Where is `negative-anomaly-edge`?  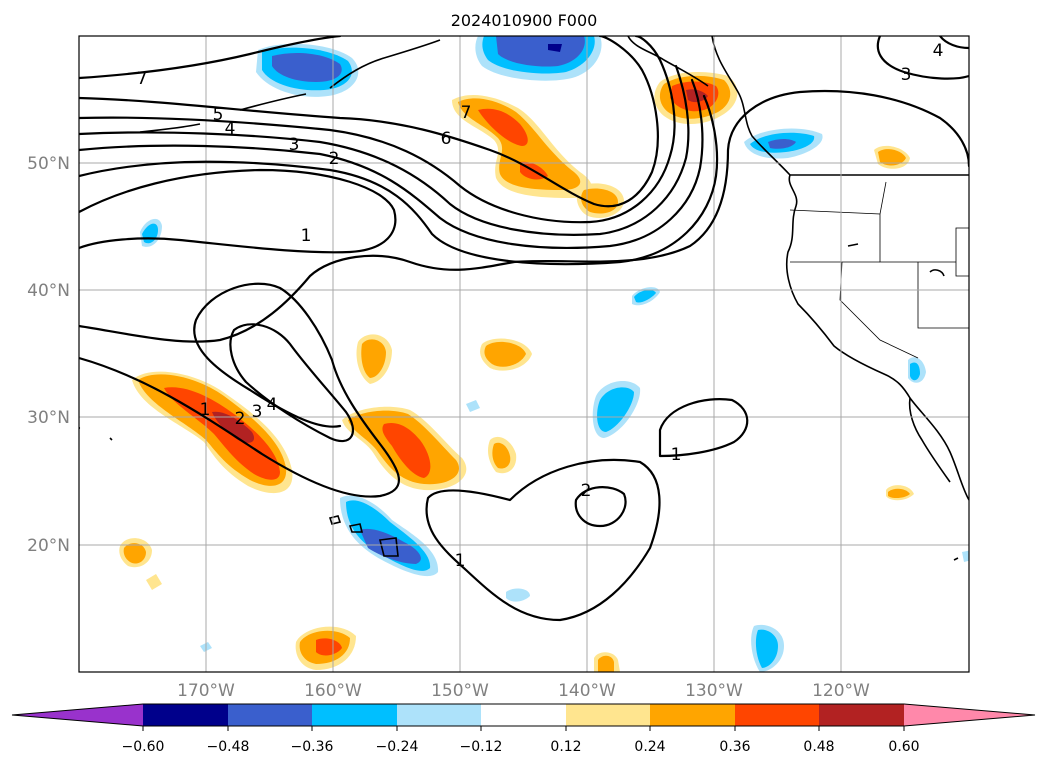 negative-anomaly-edge is located at coordinates (965, 556).